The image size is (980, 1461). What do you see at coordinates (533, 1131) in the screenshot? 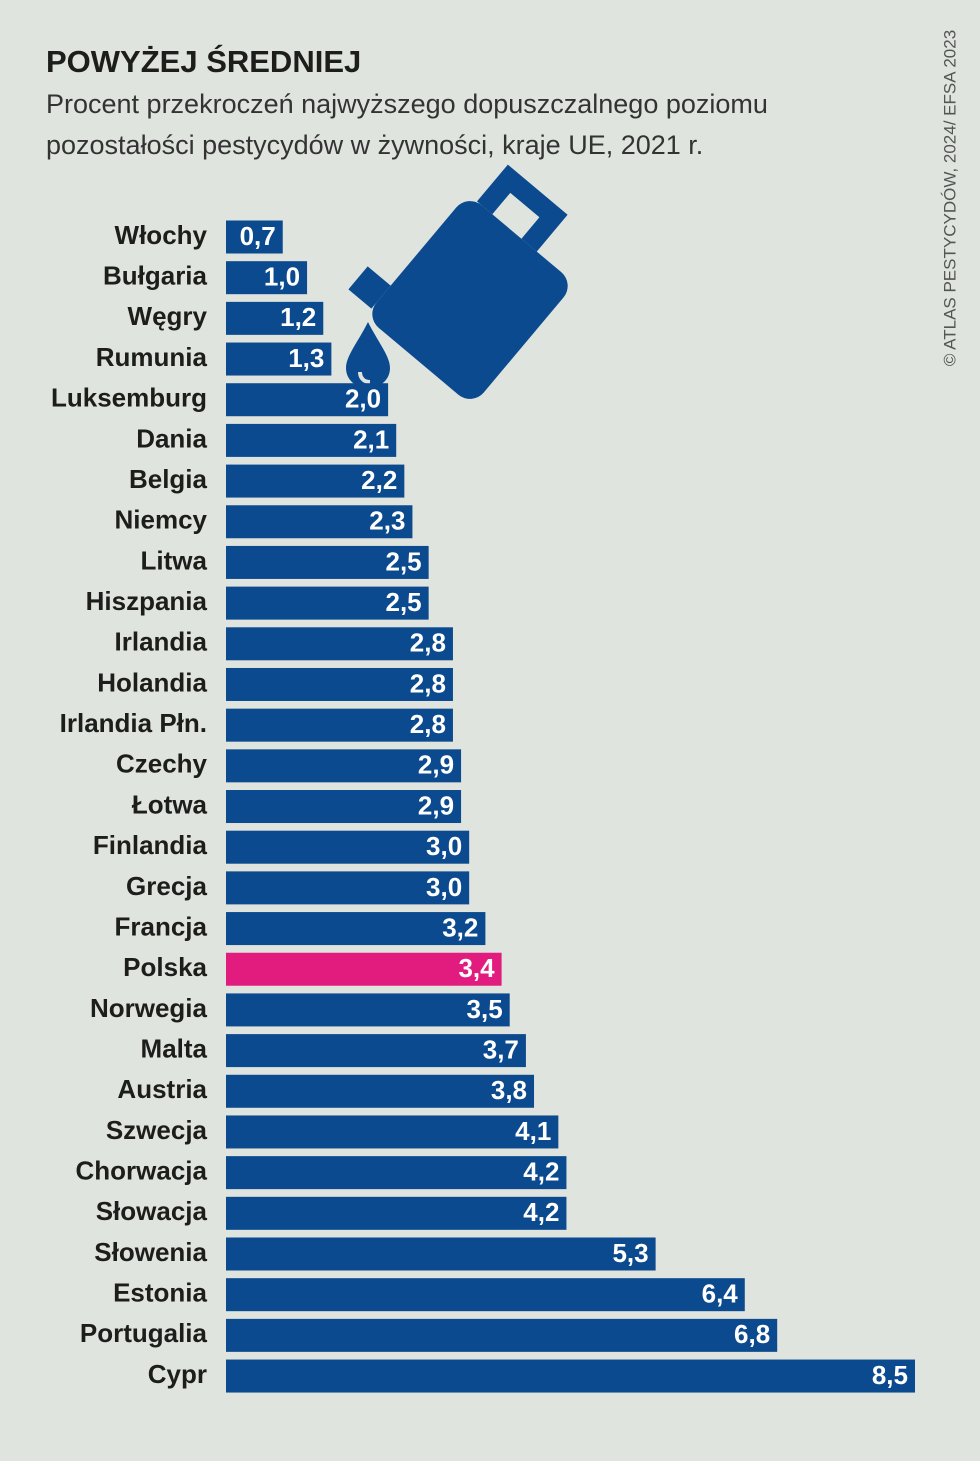
I see `value-label: 4,1` at bounding box center [533, 1131].